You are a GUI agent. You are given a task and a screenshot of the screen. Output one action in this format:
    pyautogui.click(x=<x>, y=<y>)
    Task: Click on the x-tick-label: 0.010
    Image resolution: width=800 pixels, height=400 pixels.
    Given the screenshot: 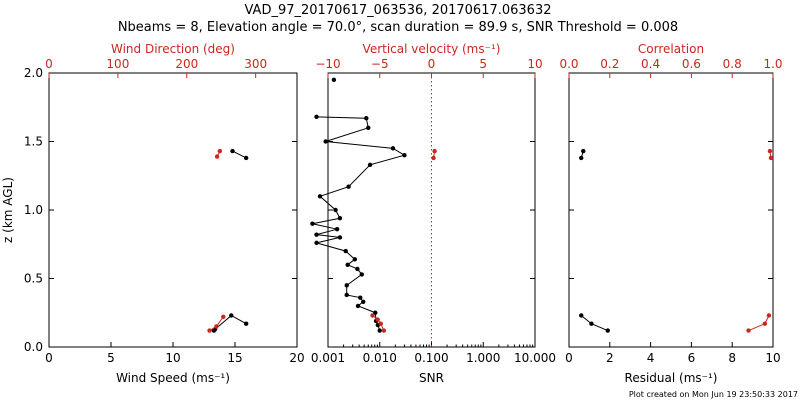 What is the action you would take?
    pyautogui.click(x=380, y=358)
    